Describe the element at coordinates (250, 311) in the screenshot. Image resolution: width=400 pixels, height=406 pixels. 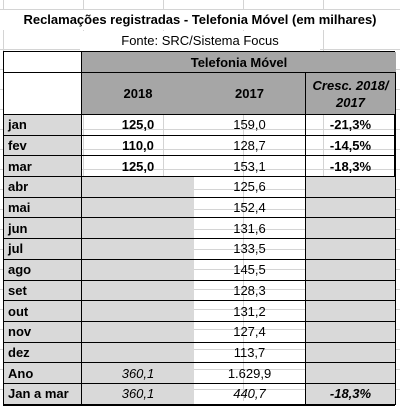
I see `cell-2017: 131,2` at that location.